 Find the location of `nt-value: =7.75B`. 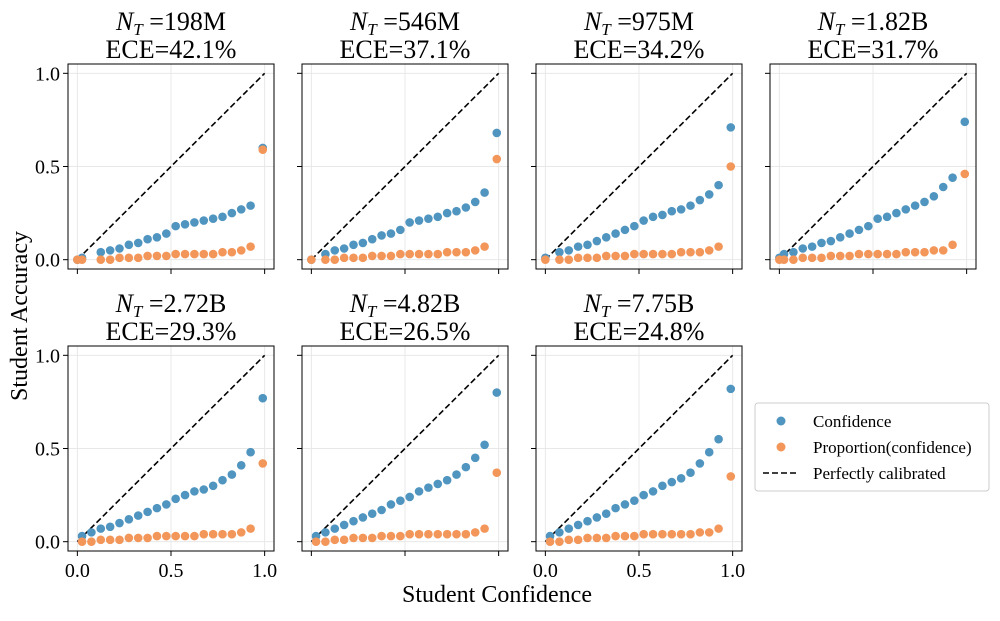

nt-value: =7.75B is located at coordinates (652, 303).